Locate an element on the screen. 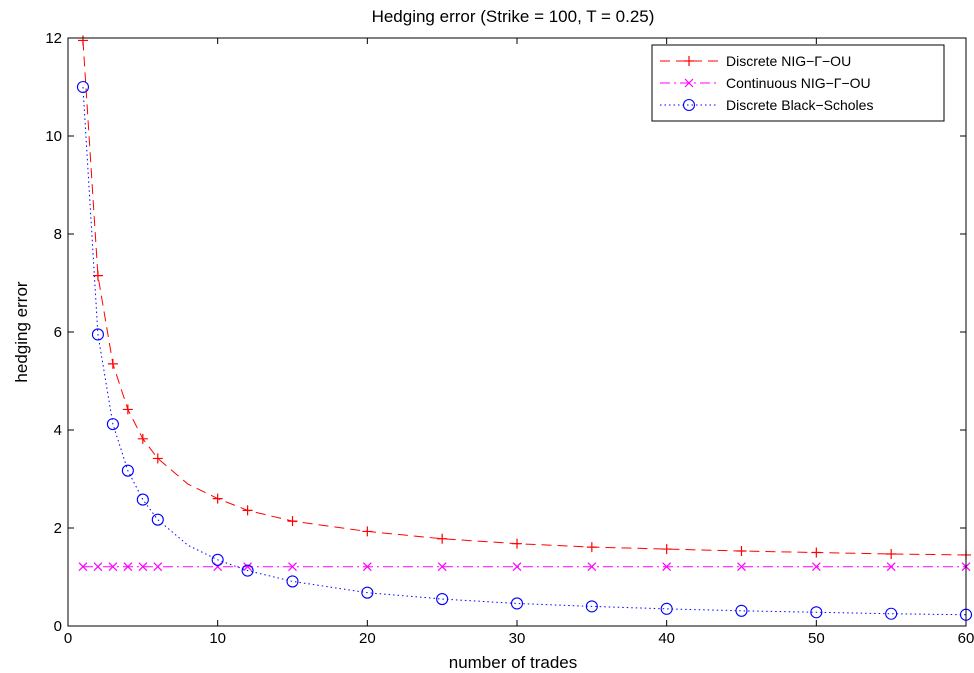 The height and width of the screenshot is (673, 974). y-tick-label: 4 is located at coordinates (58, 430).